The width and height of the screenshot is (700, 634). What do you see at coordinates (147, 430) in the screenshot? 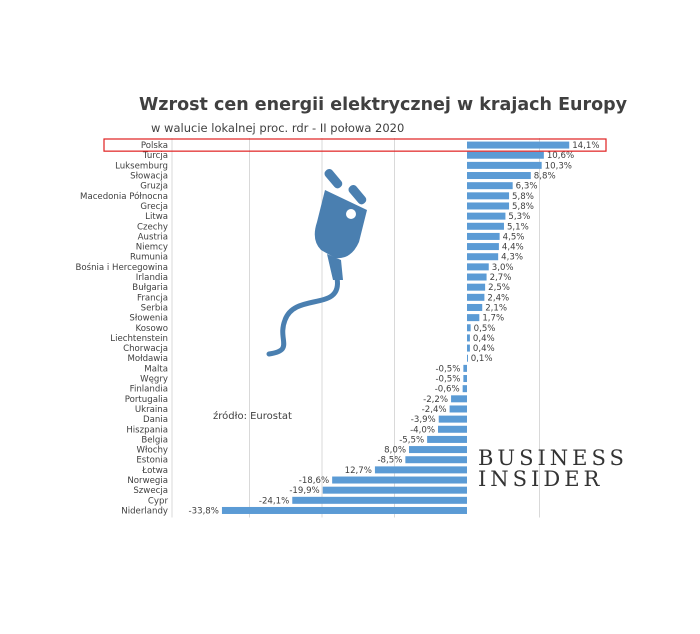
I see `category-label-28: Hiszpania` at bounding box center [147, 430].